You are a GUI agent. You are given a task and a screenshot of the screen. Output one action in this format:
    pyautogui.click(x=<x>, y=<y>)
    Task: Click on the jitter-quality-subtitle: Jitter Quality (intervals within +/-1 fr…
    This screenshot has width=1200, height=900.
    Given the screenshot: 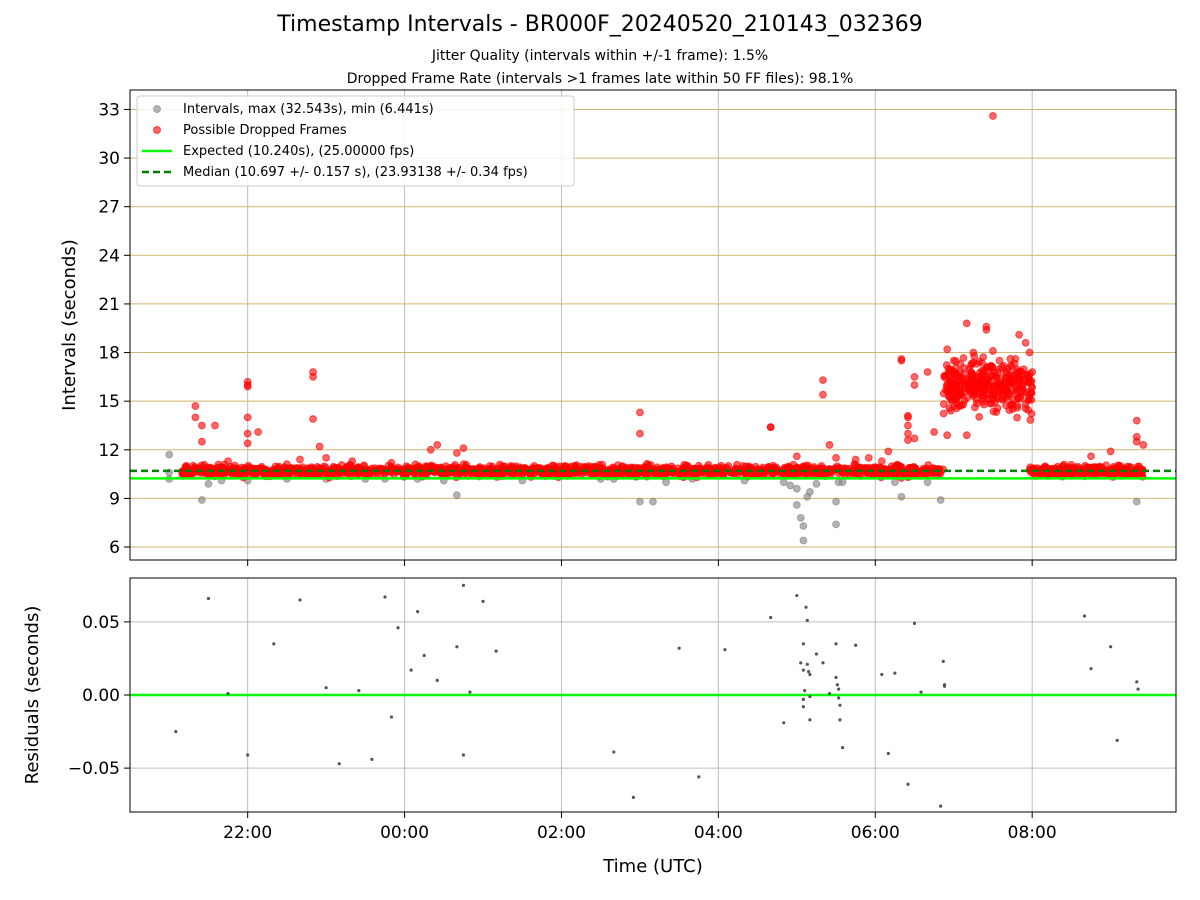 What is the action you would take?
    pyautogui.click(x=600, y=56)
    